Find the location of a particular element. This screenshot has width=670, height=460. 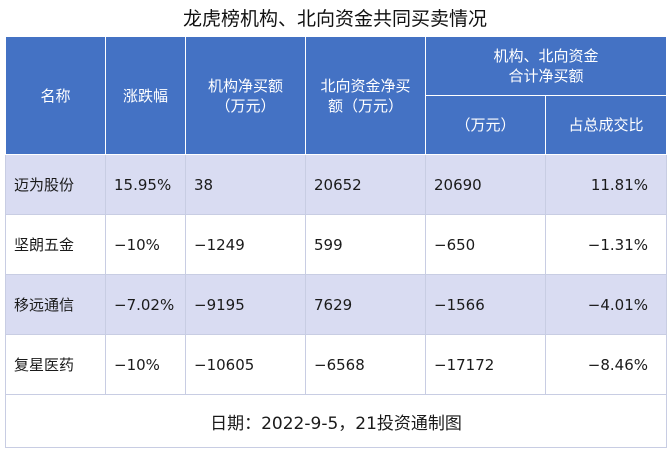

table-row: 移远通信 −7.02% −9195 7629 −1566 −4.01% is located at coordinates (336, 304).